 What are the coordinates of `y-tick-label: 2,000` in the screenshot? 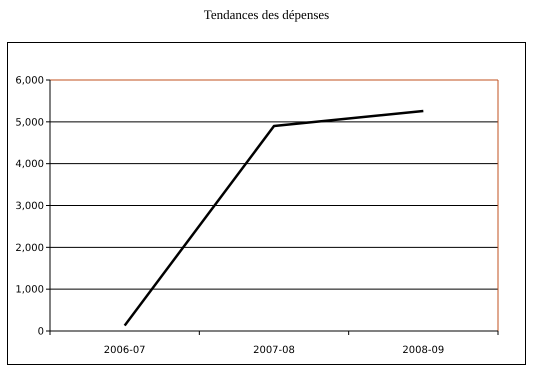 It's located at (29, 248).